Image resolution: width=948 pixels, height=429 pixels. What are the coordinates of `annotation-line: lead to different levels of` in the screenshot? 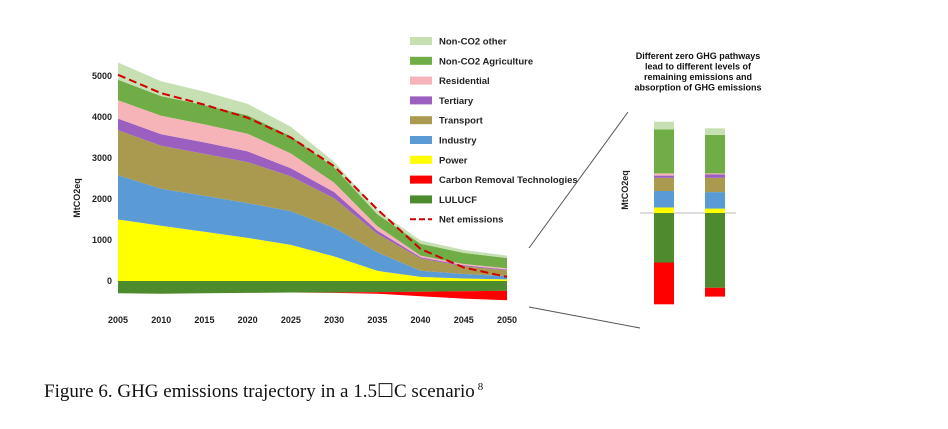 It's located at (698, 67).